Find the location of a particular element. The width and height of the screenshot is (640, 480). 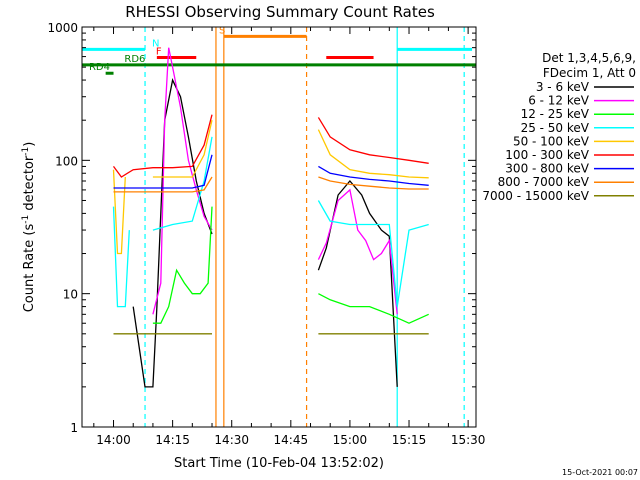

y-axis-label: Count Rate (s-1 detector-1) is located at coordinates (29, 227).